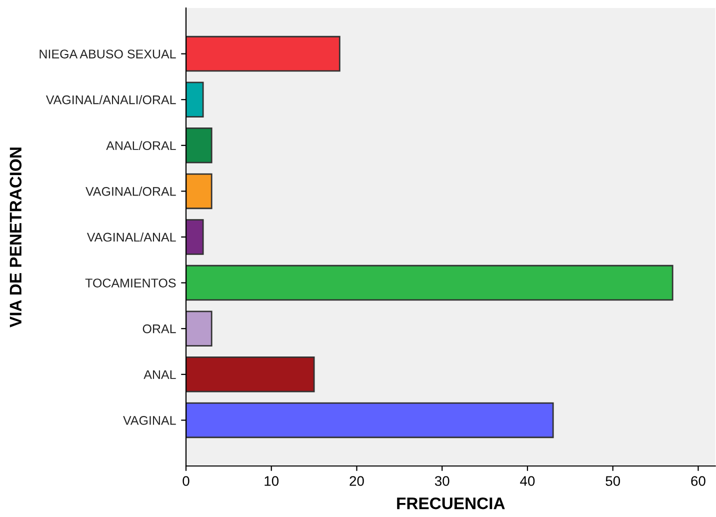 The image size is (716, 517). I want to click on x-tick-label: 0, so click(186, 481).